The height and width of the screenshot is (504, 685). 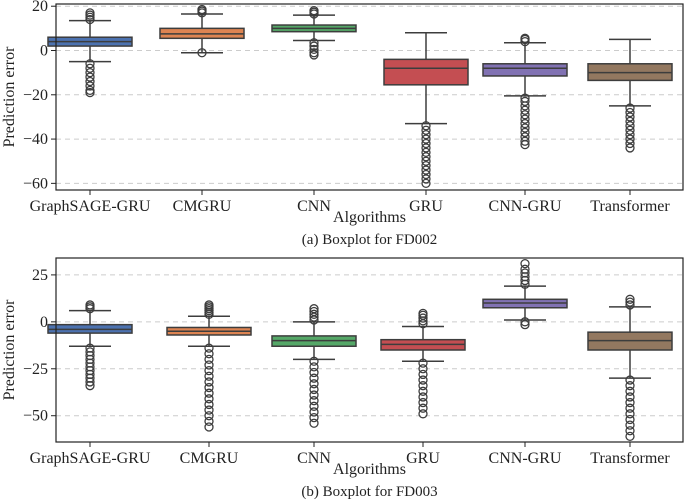 What do you see at coordinates (369, 217) in the screenshot?
I see `x-axis-title: Algorithms` at bounding box center [369, 217].